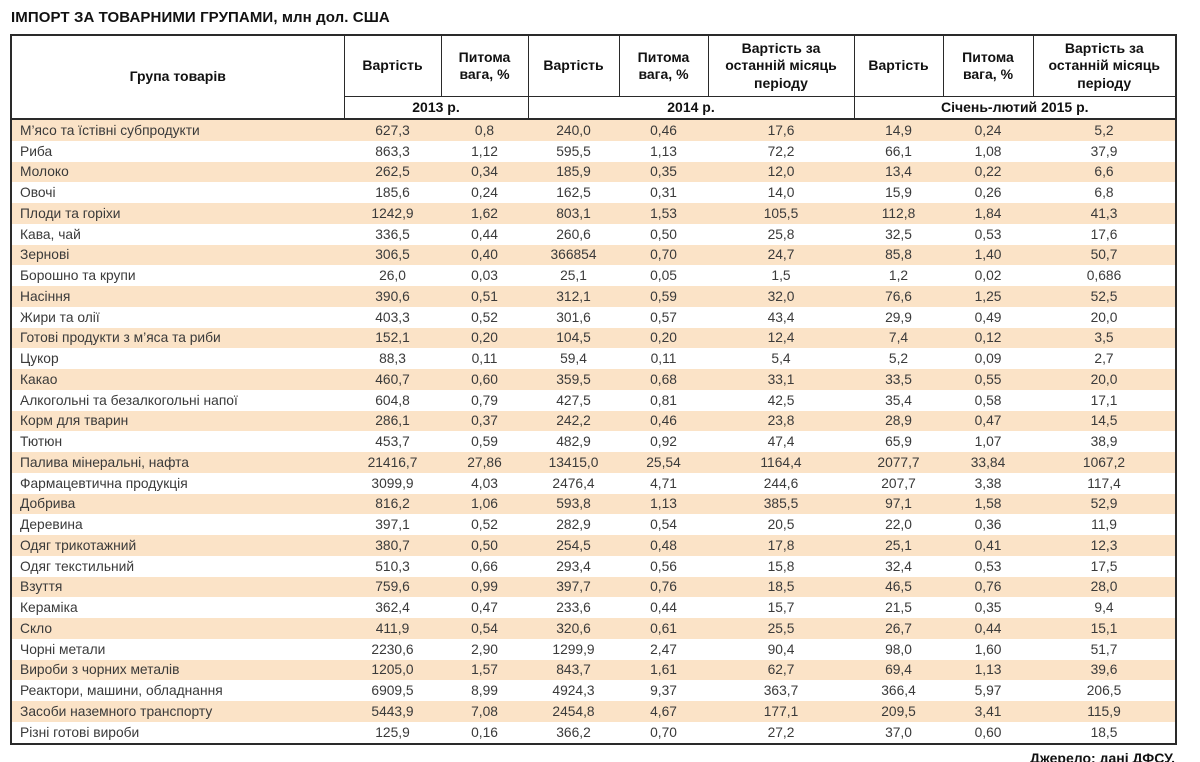 The height and width of the screenshot is (762, 1200). Describe the element at coordinates (392, 338) in the screenshot. I see `value-cell: 152,1` at that location.